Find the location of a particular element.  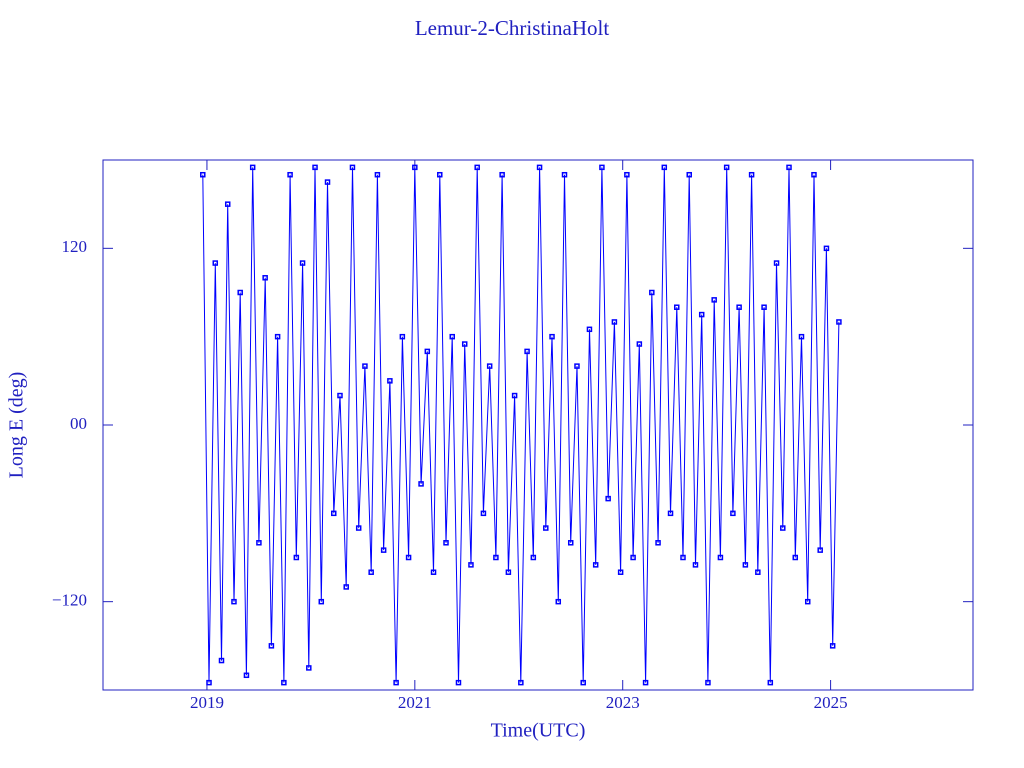

y-tick-label: 00 is located at coordinates (78, 423).